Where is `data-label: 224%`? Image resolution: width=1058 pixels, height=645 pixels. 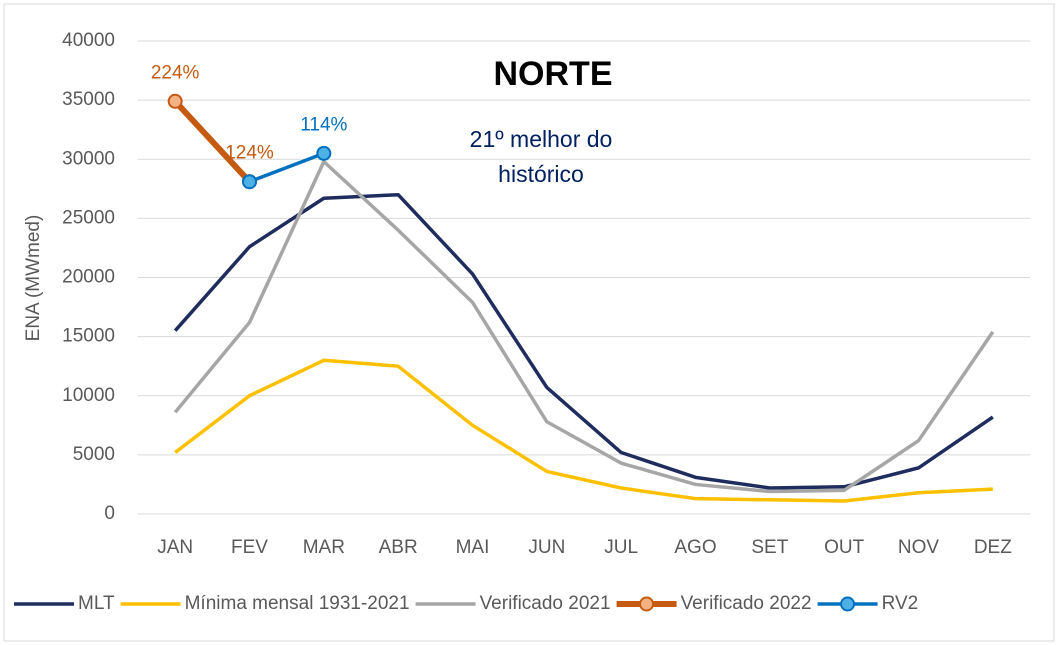
data-label: 224% is located at coordinates (175, 72).